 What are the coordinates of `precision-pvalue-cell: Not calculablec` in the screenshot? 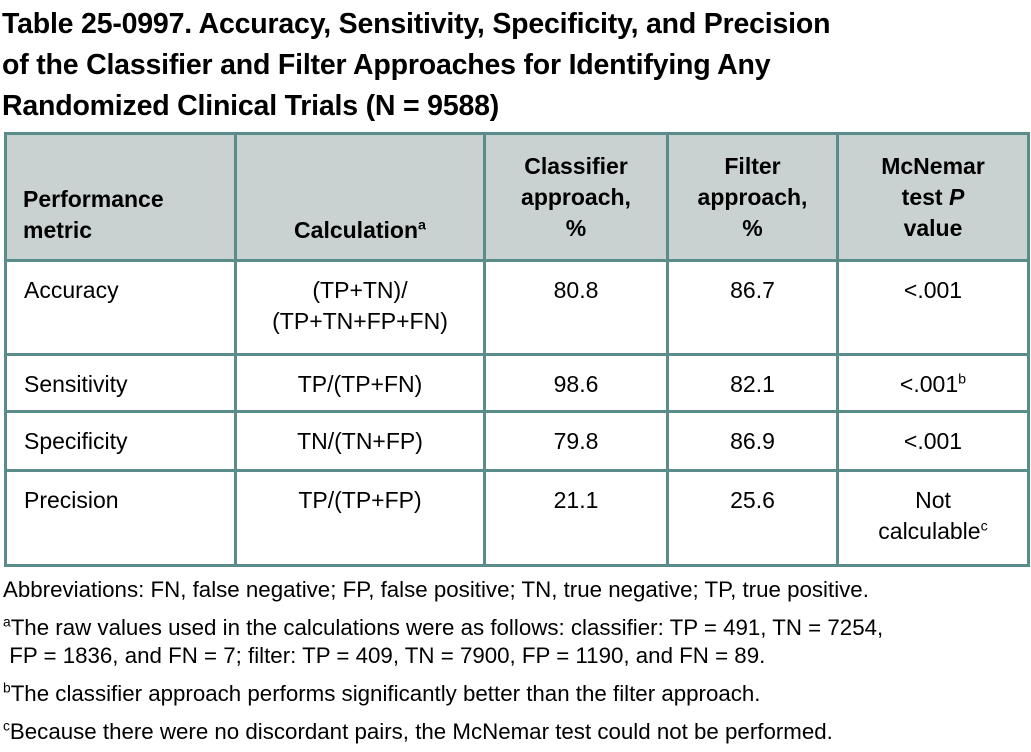 It's located at (933, 518).